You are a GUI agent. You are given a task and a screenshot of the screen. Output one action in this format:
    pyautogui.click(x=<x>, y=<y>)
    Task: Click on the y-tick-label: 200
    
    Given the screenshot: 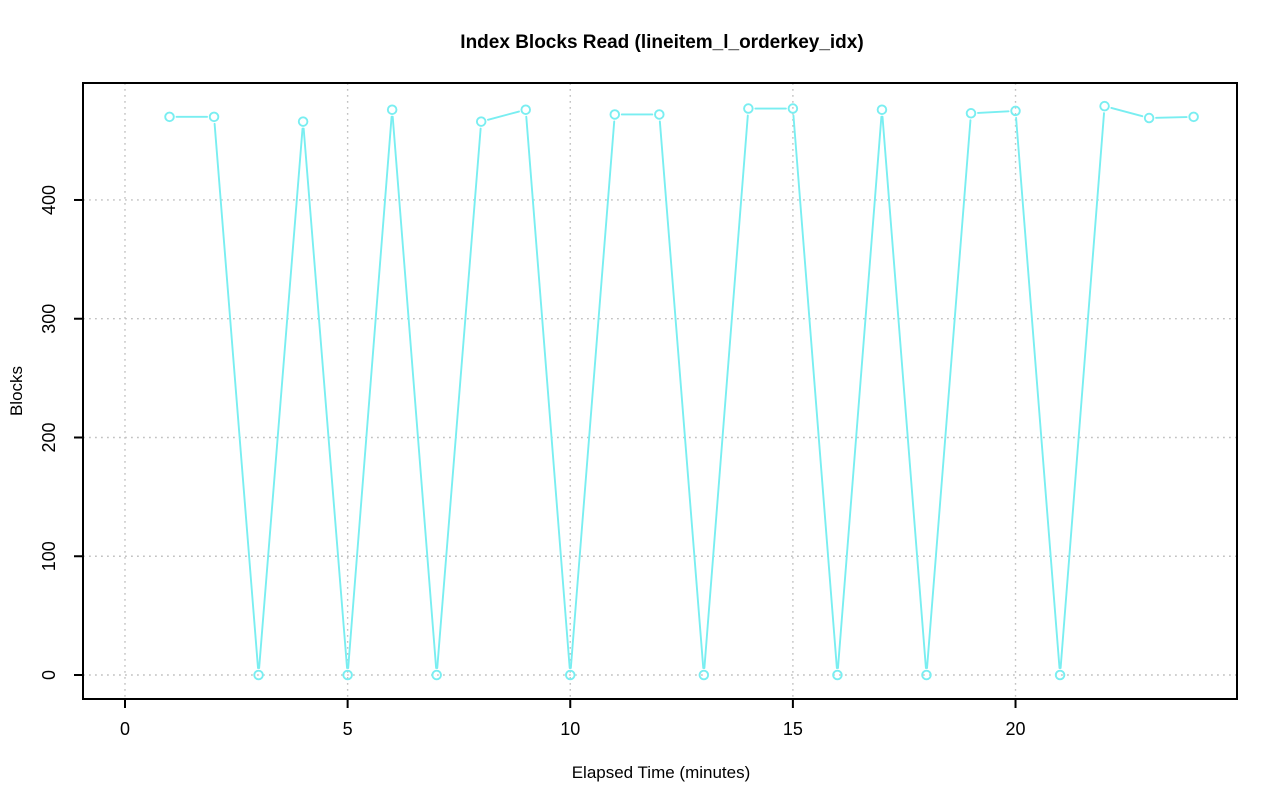 What is the action you would take?
    pyautogui.click(x=49, y=437)
    